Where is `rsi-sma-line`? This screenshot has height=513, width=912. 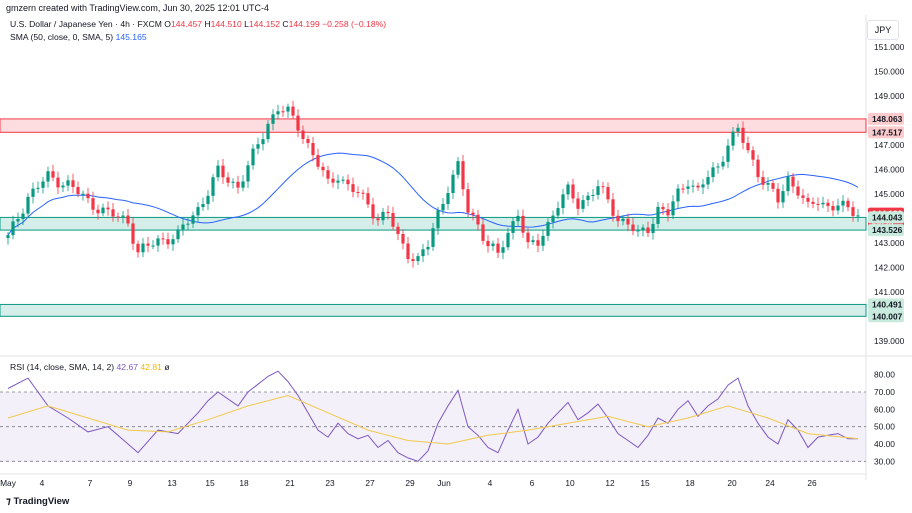
rsi-sma-line is located at coordinates (433, 419).